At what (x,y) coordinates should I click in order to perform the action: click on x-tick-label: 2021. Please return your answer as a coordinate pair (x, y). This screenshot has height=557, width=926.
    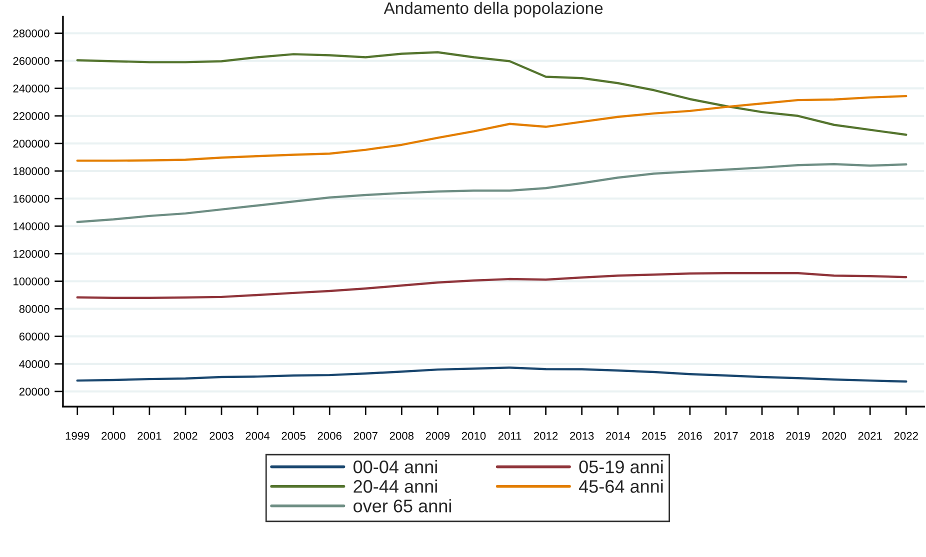
    Looking at the image, I should click on (870, 436).